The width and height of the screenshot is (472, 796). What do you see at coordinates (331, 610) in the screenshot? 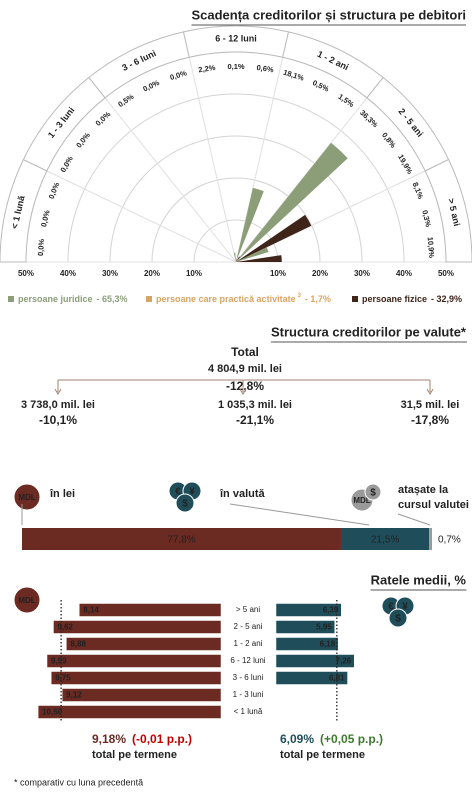
I see `bar-label: 6,39` at bounding box center [331, 610].